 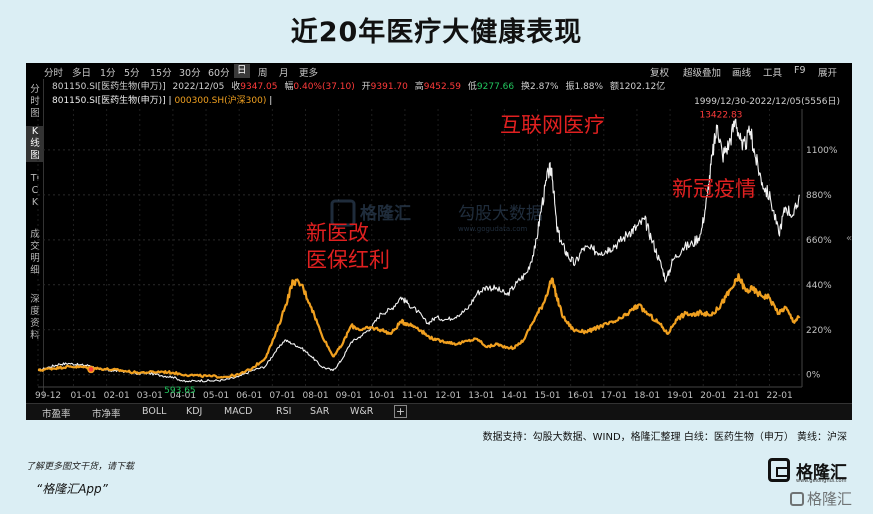 I want to click on tab-sar: SAR, so click(x=320, y=411).